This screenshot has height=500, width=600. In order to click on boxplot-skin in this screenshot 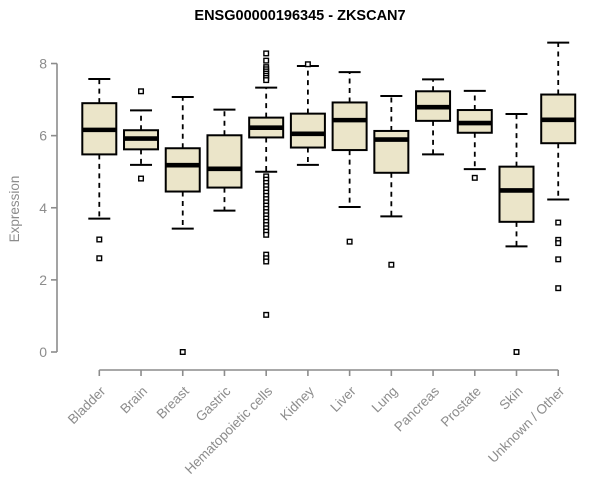, I will do `click(516, 234)`.